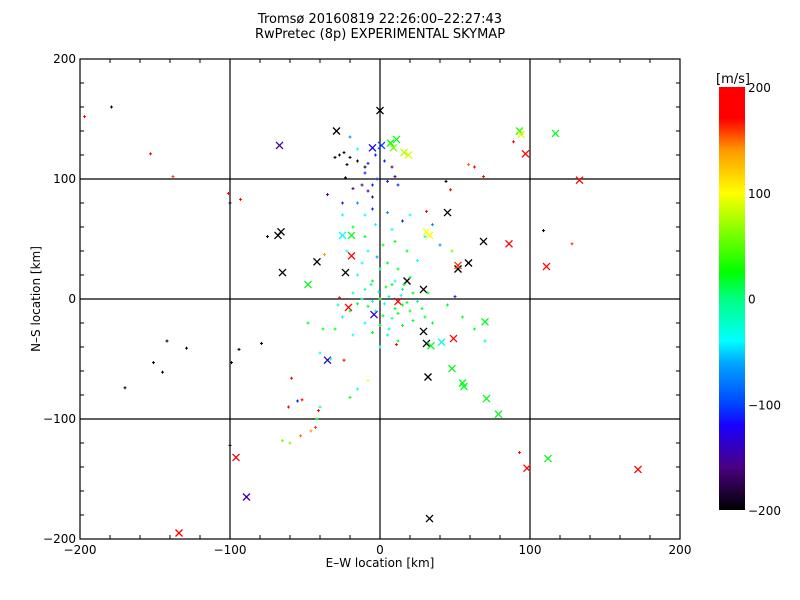 The width and height of the screenshot is (800, 600). Describe the element at coordinates (64, 179) in the screenshot. I see `y-tick-label: 100` at that location.